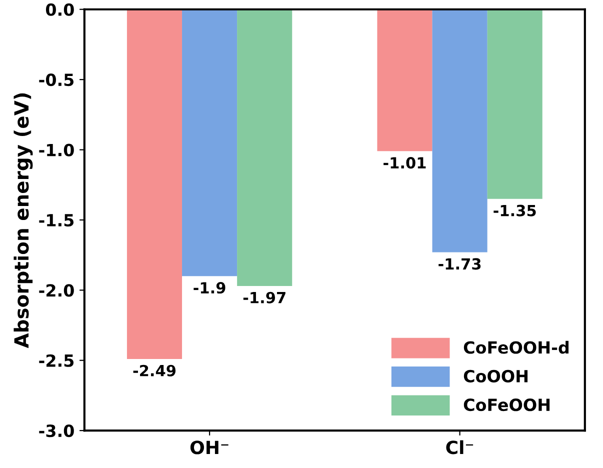 This screenshot has width=603, height=468. I want to click on x-tick-label: Cl⁻, so click(460, 447).